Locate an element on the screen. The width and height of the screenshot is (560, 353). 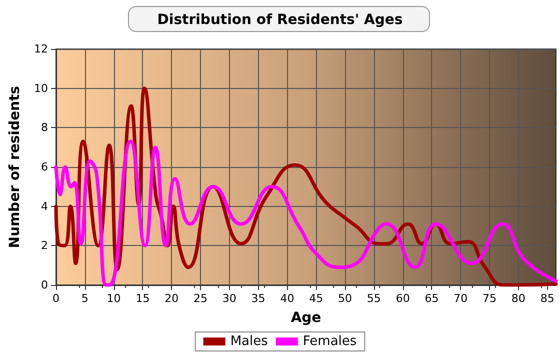
x-tick-label: 70 is located at coordinates (461, 298).